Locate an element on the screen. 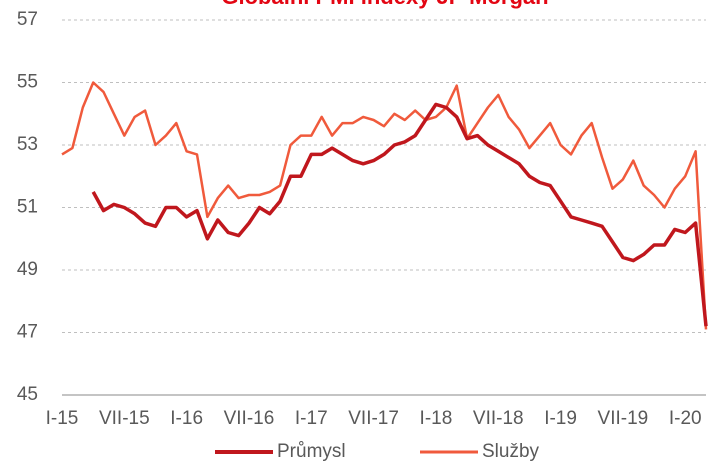 Image resolution: width=710 pixels, height=465 pixels. x-tick-label: I-16 is located at coordinates (186, 418).